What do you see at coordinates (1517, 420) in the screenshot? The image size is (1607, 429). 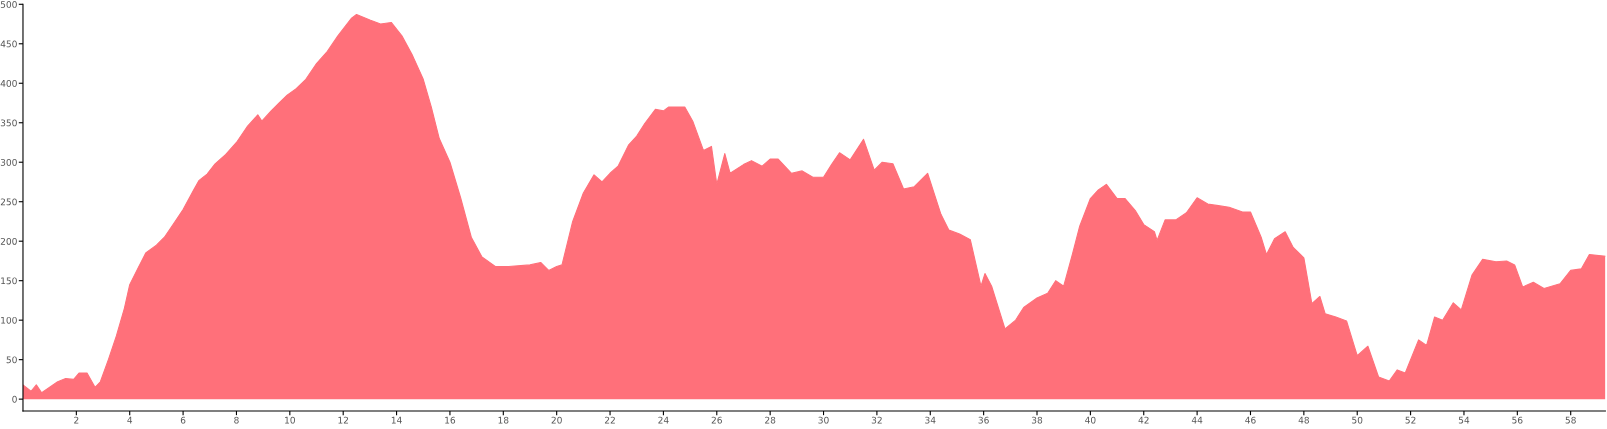 I see `x-tick-label: 56` at bounding box center [1517, 420].